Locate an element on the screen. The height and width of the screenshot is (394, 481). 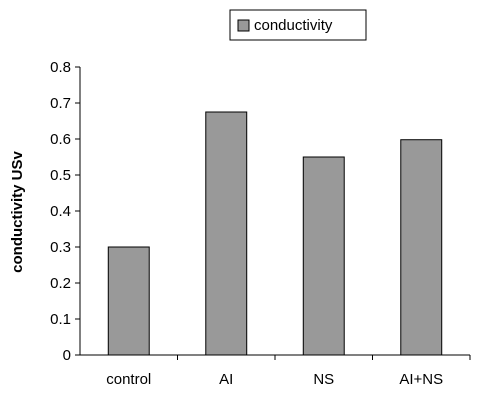
y-tick-label: 0.7 is located at coordinates (60, 103).